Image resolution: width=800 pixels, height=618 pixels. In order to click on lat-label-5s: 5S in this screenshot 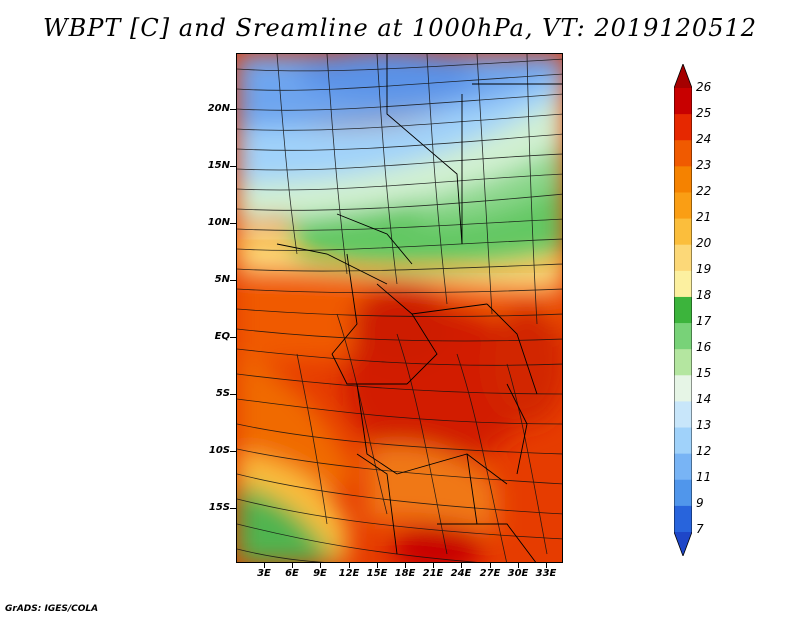, I will do `click(222, 393)`.